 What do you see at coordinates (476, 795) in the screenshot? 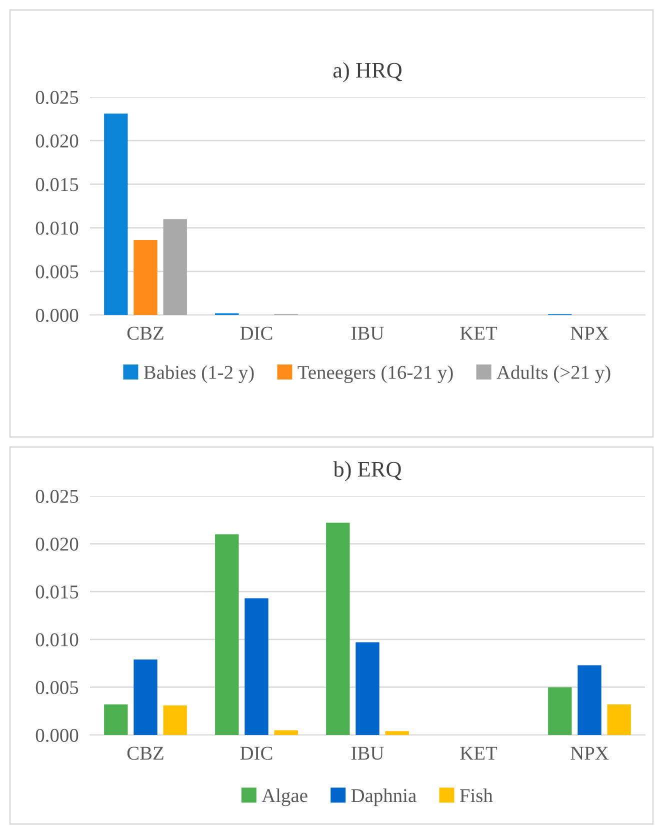
I see `legend-label: Fish` at bounding box center [476, 795].